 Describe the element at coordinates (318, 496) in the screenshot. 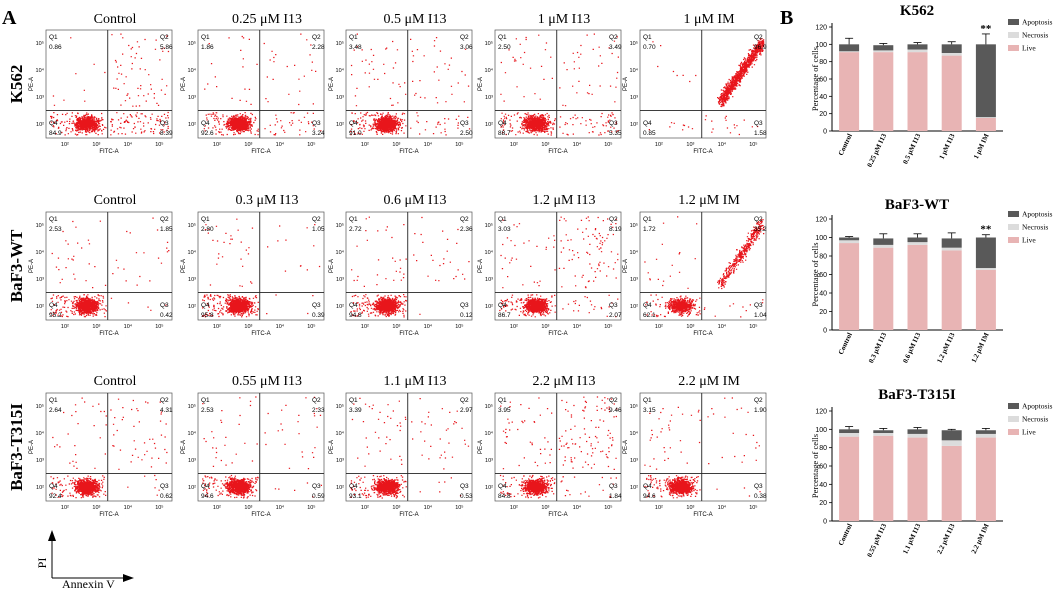

I see `q3-value: 0.59` at that location.